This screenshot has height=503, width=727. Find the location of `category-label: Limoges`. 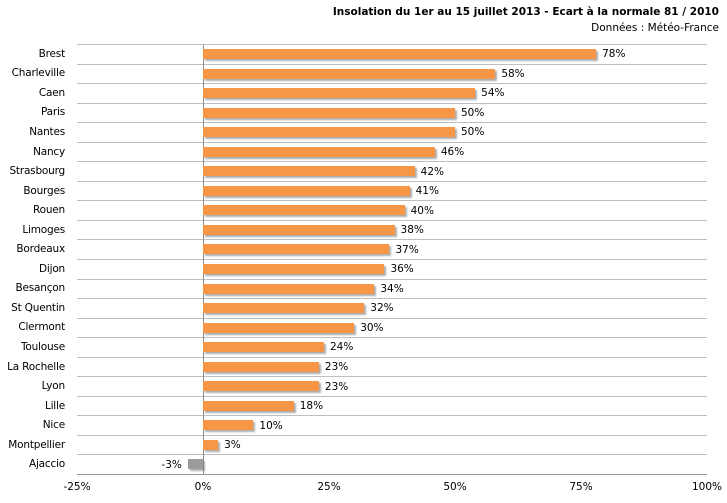

category-label: Limoges is located at coordinates (43, 229).